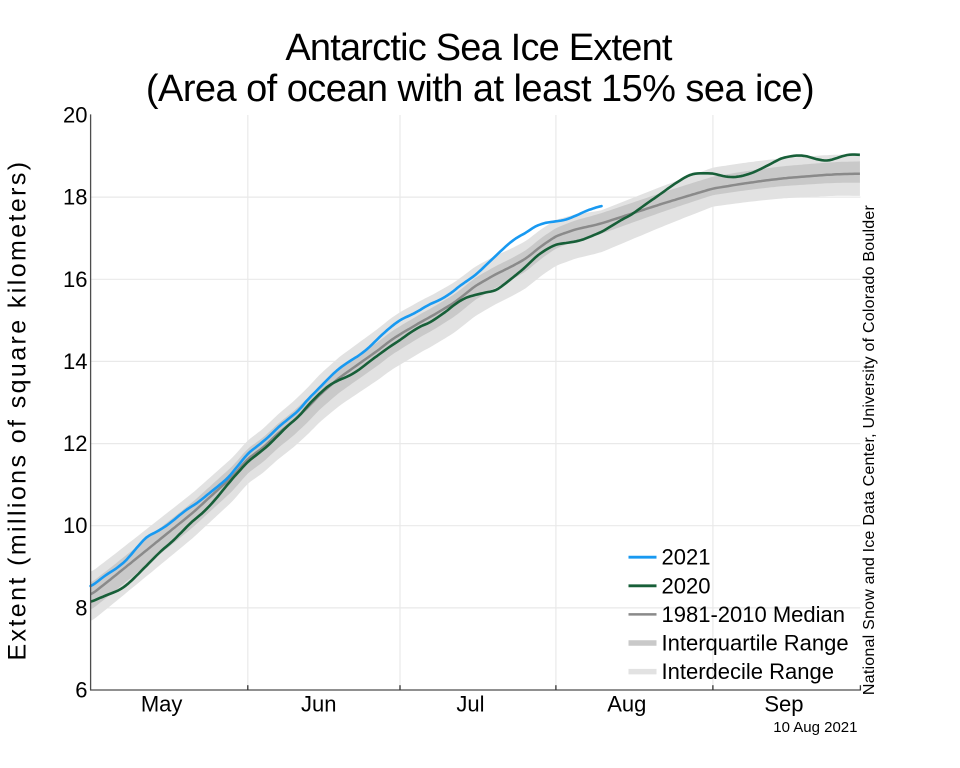 The height and width of the screenshot is (768, 960). I want to click on svg-text: 2021, so click(686, 557).